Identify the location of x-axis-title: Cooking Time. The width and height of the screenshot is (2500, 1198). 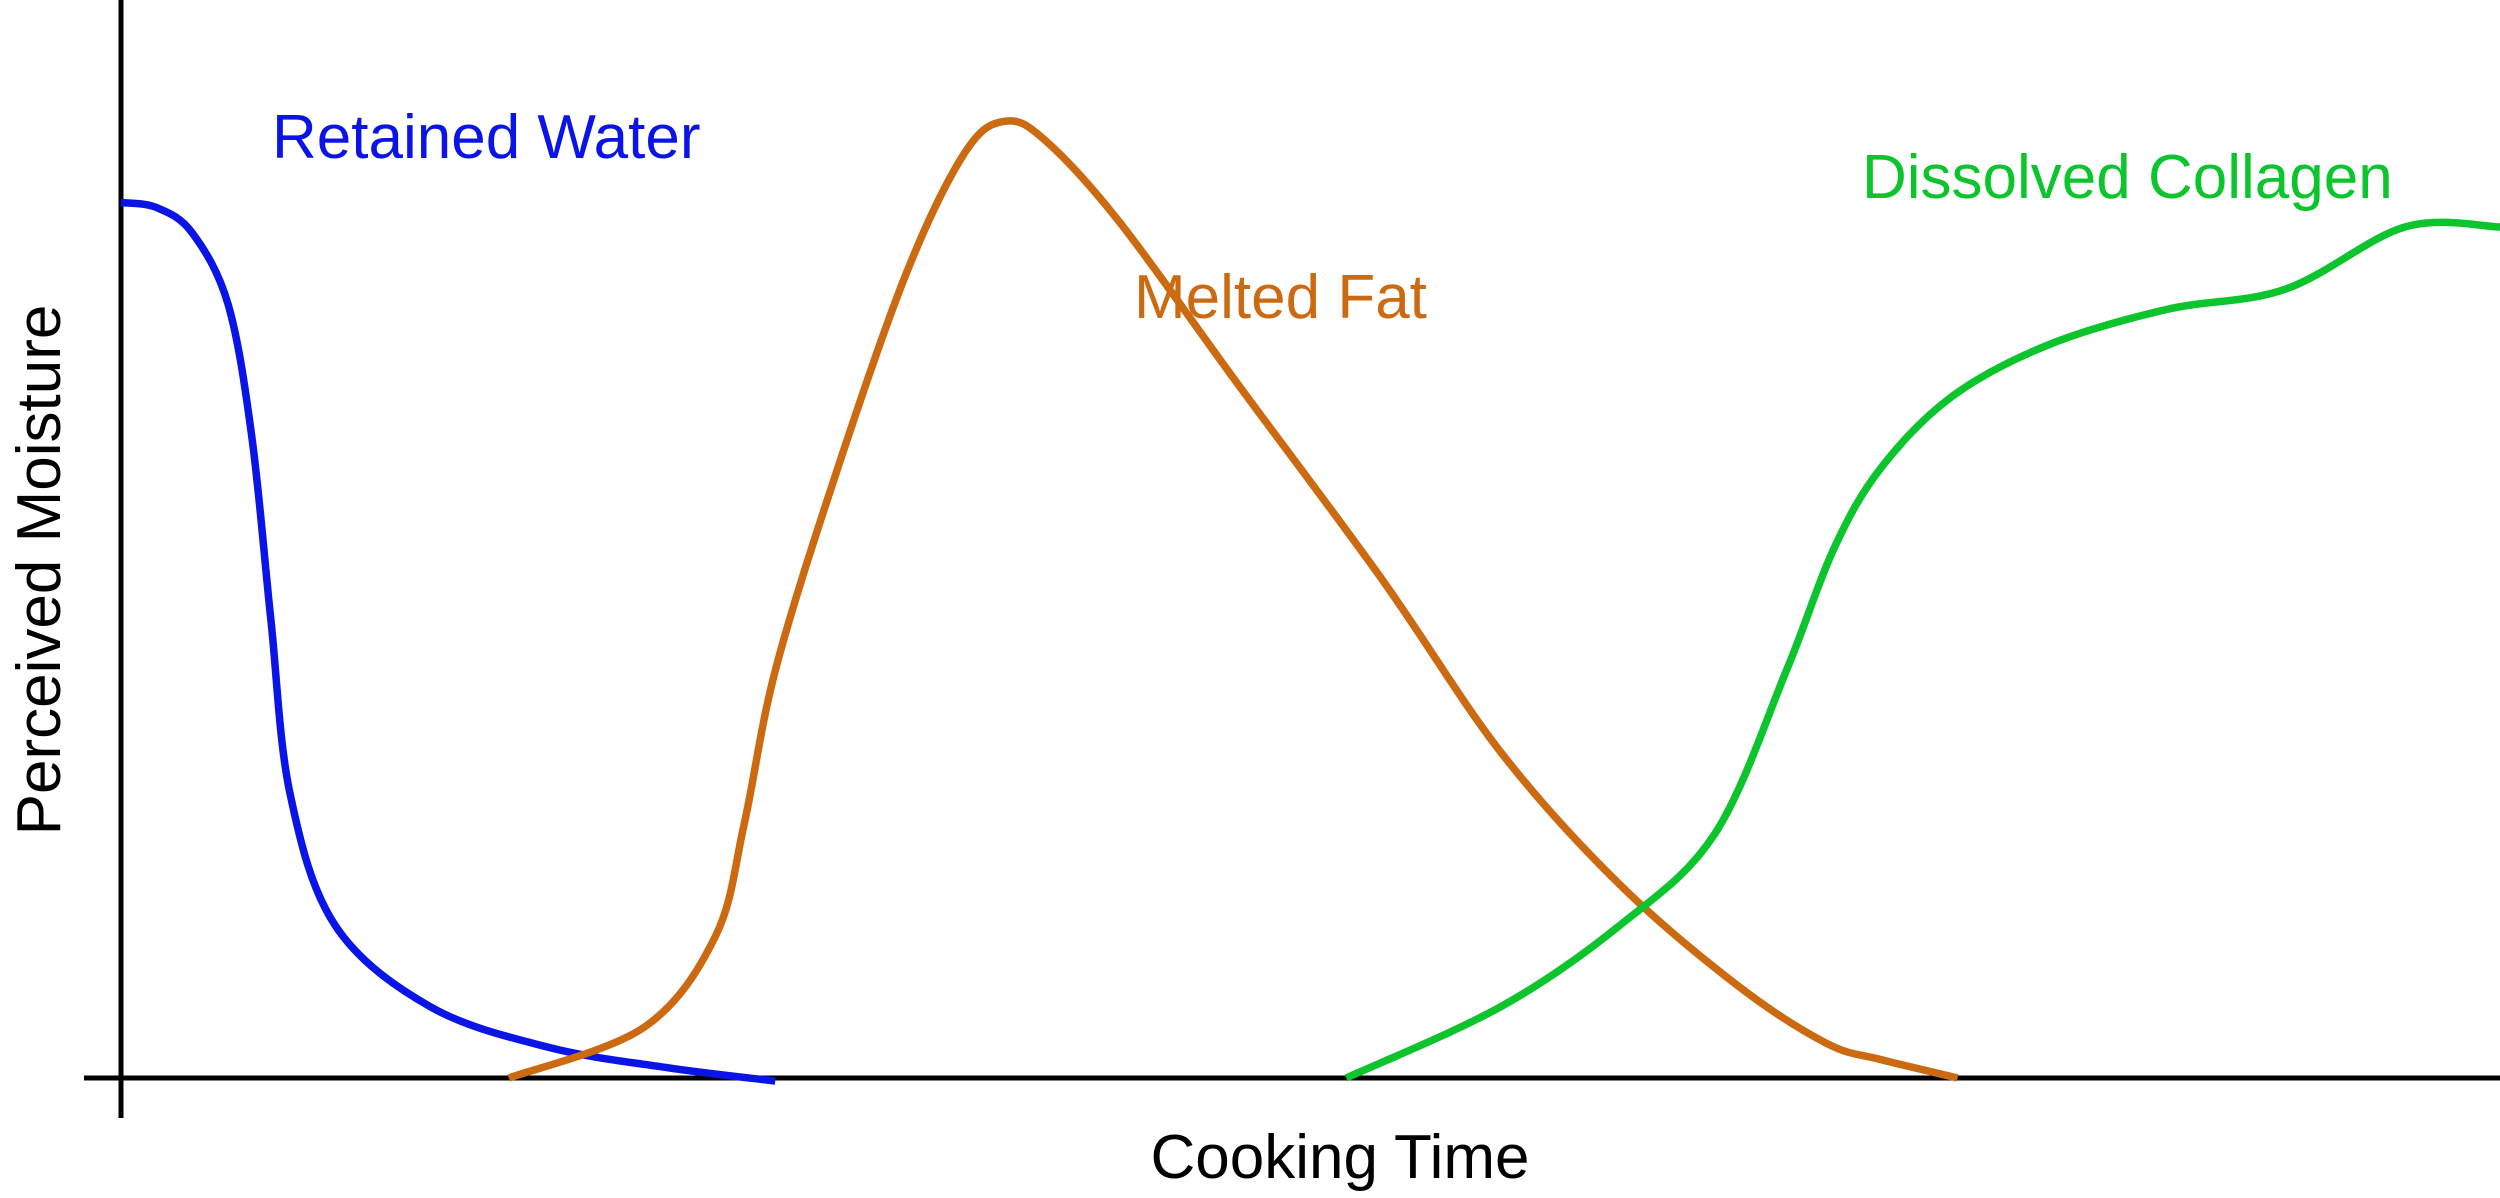
(1339, 1157).